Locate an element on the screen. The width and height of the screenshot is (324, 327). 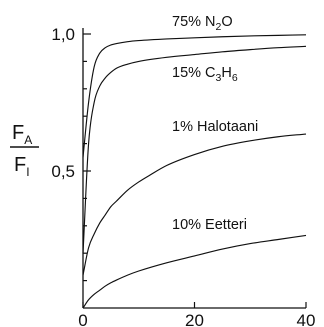
y-axis-label: FA FI is located at coordinates (24, 150).